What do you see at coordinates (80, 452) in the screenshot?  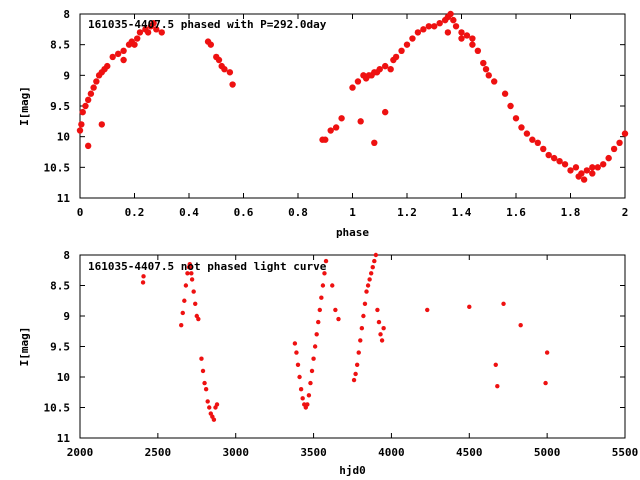 I see `x-tick-label: 2000` at bounding box center [80, 452].